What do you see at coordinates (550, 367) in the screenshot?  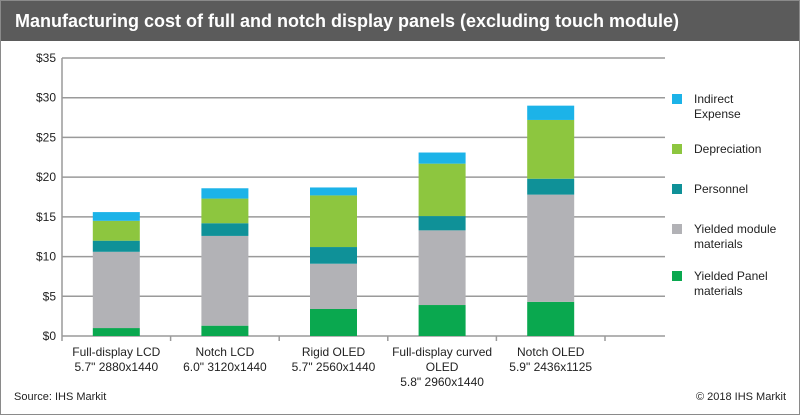 I see `x-tick-label: 5.9" 2436x1125` at bounding box center [550, 367].